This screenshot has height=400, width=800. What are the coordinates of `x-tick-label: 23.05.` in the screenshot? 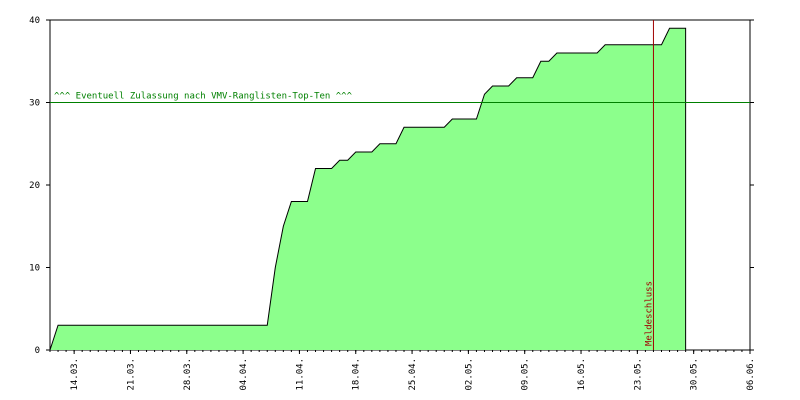 It's located at (638, 374).